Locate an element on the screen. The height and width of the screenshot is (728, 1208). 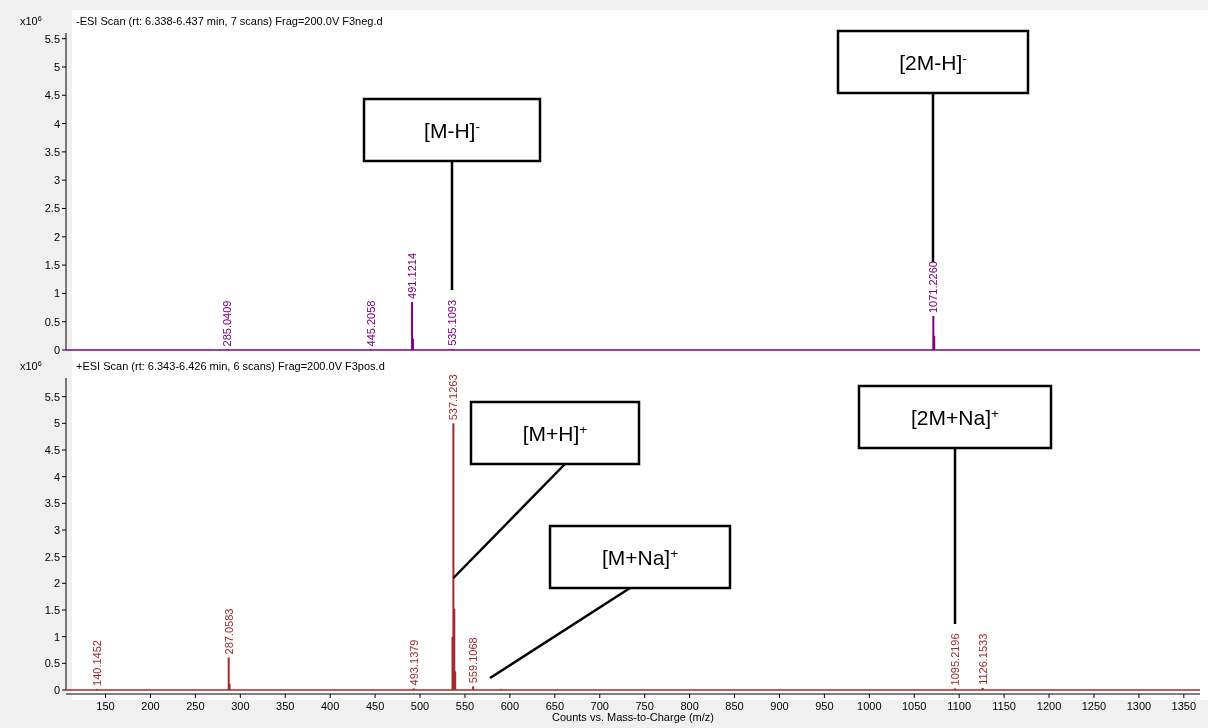
annotation: 287.0583 is located at coordinates (228, 631).